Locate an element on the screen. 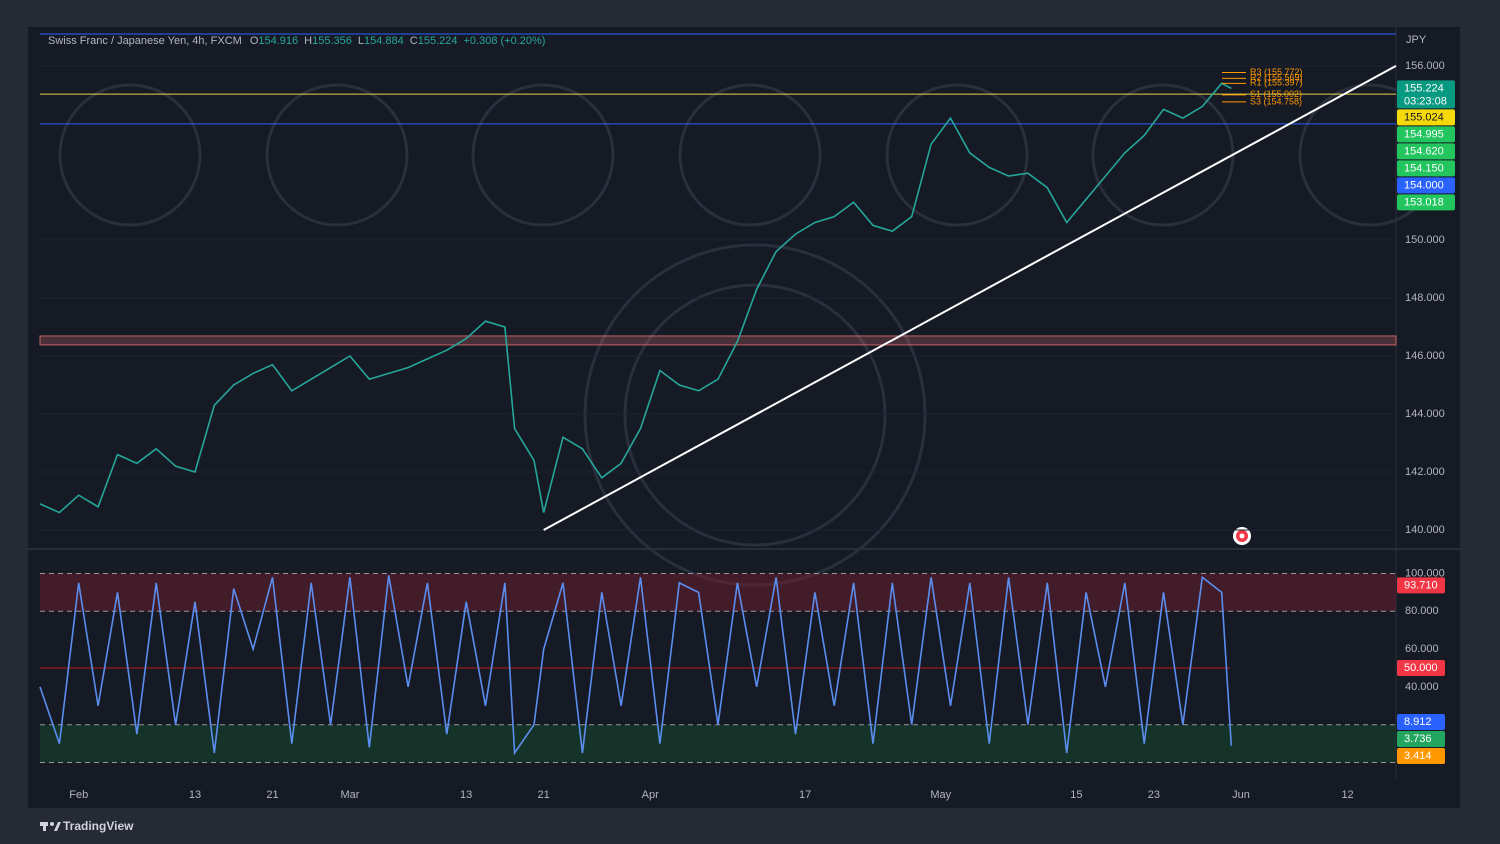 This screenshot has height=844, width=1500. value-label: 3.736 is located at coordinates (1418, 739).